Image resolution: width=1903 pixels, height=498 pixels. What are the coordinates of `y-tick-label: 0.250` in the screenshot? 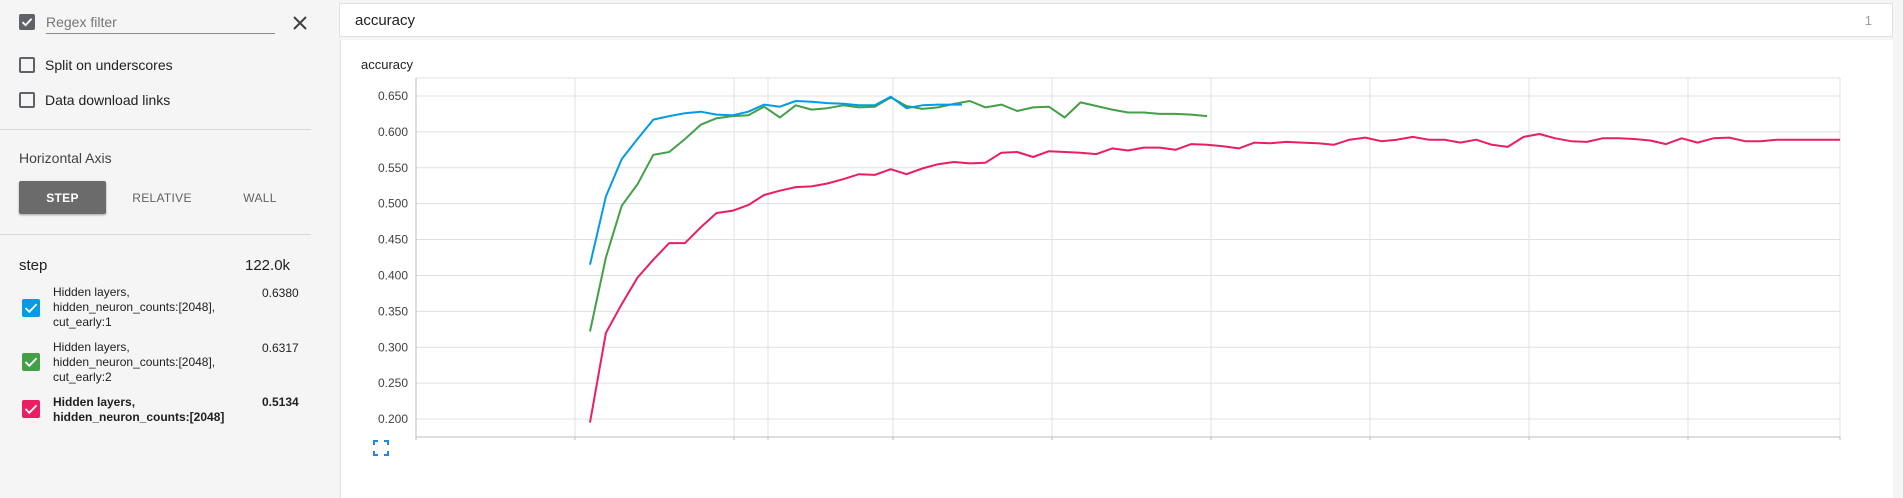 It's located at (393, 383).